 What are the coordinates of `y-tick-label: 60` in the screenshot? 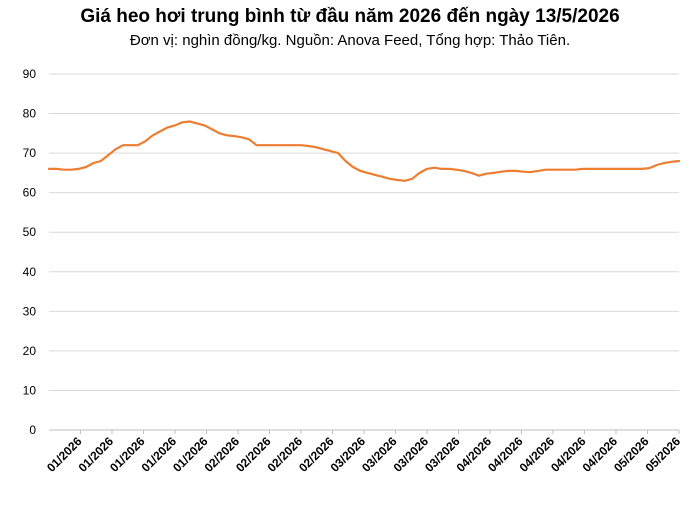 It's located at (30, 193).